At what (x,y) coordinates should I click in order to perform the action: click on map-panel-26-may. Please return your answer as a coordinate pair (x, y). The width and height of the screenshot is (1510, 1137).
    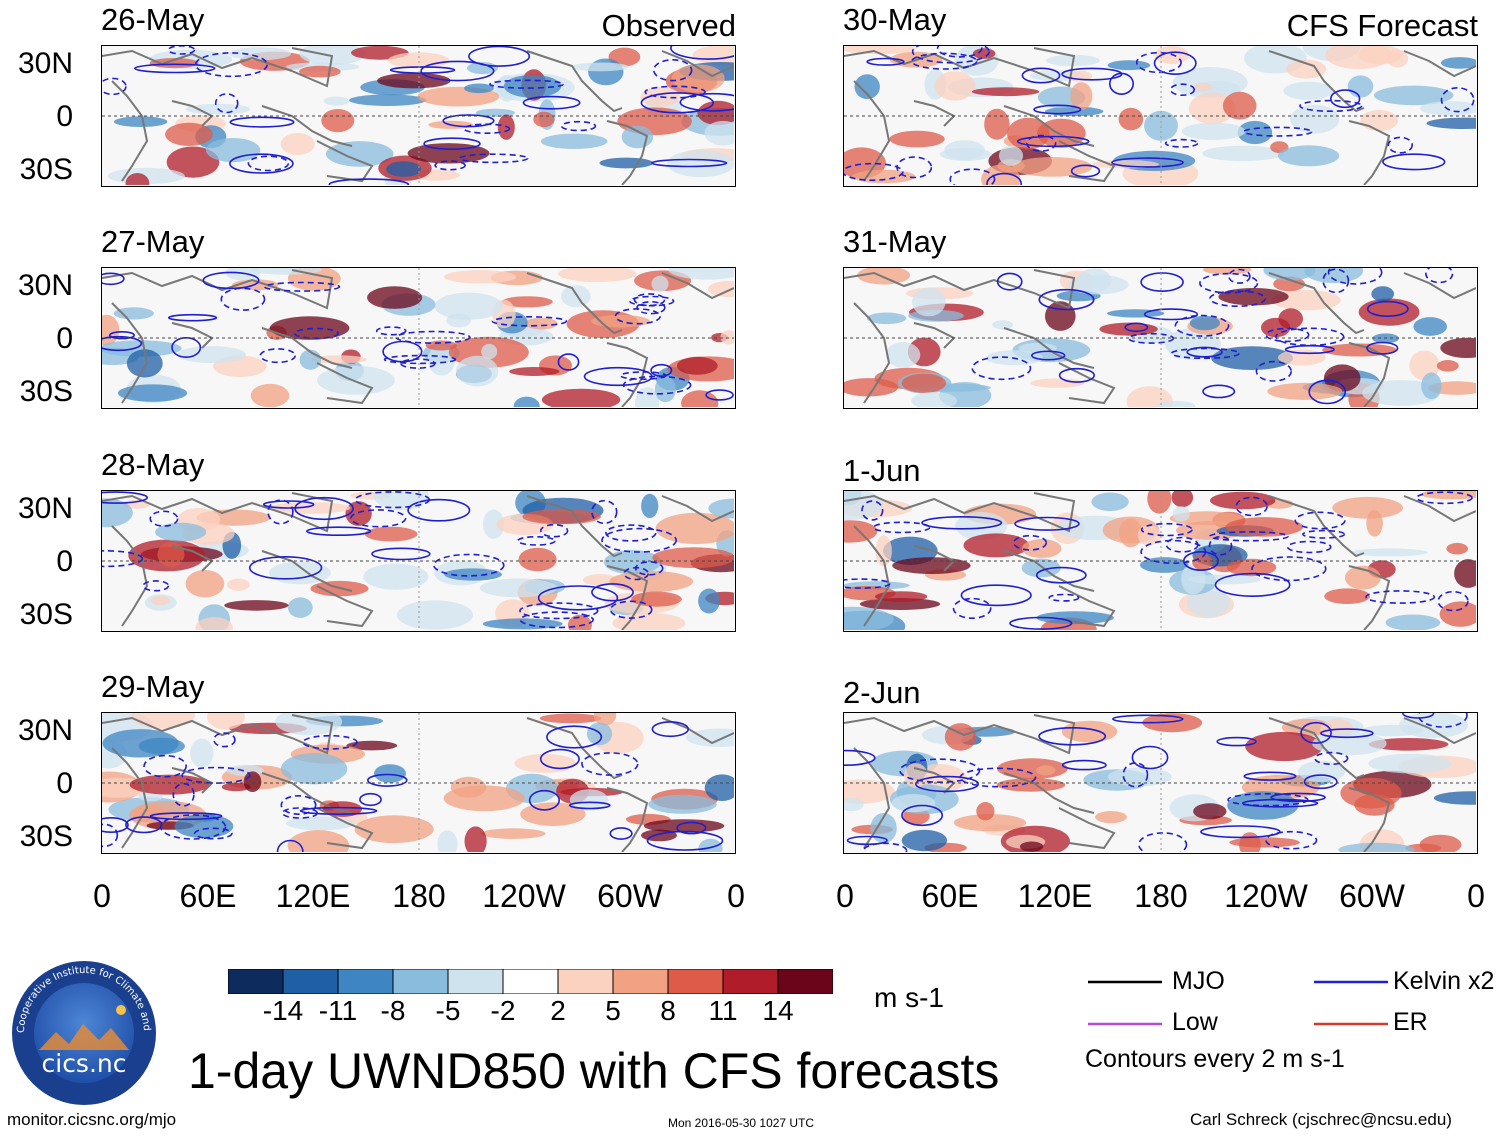
    Looking at the image, I should click on (418, 116).